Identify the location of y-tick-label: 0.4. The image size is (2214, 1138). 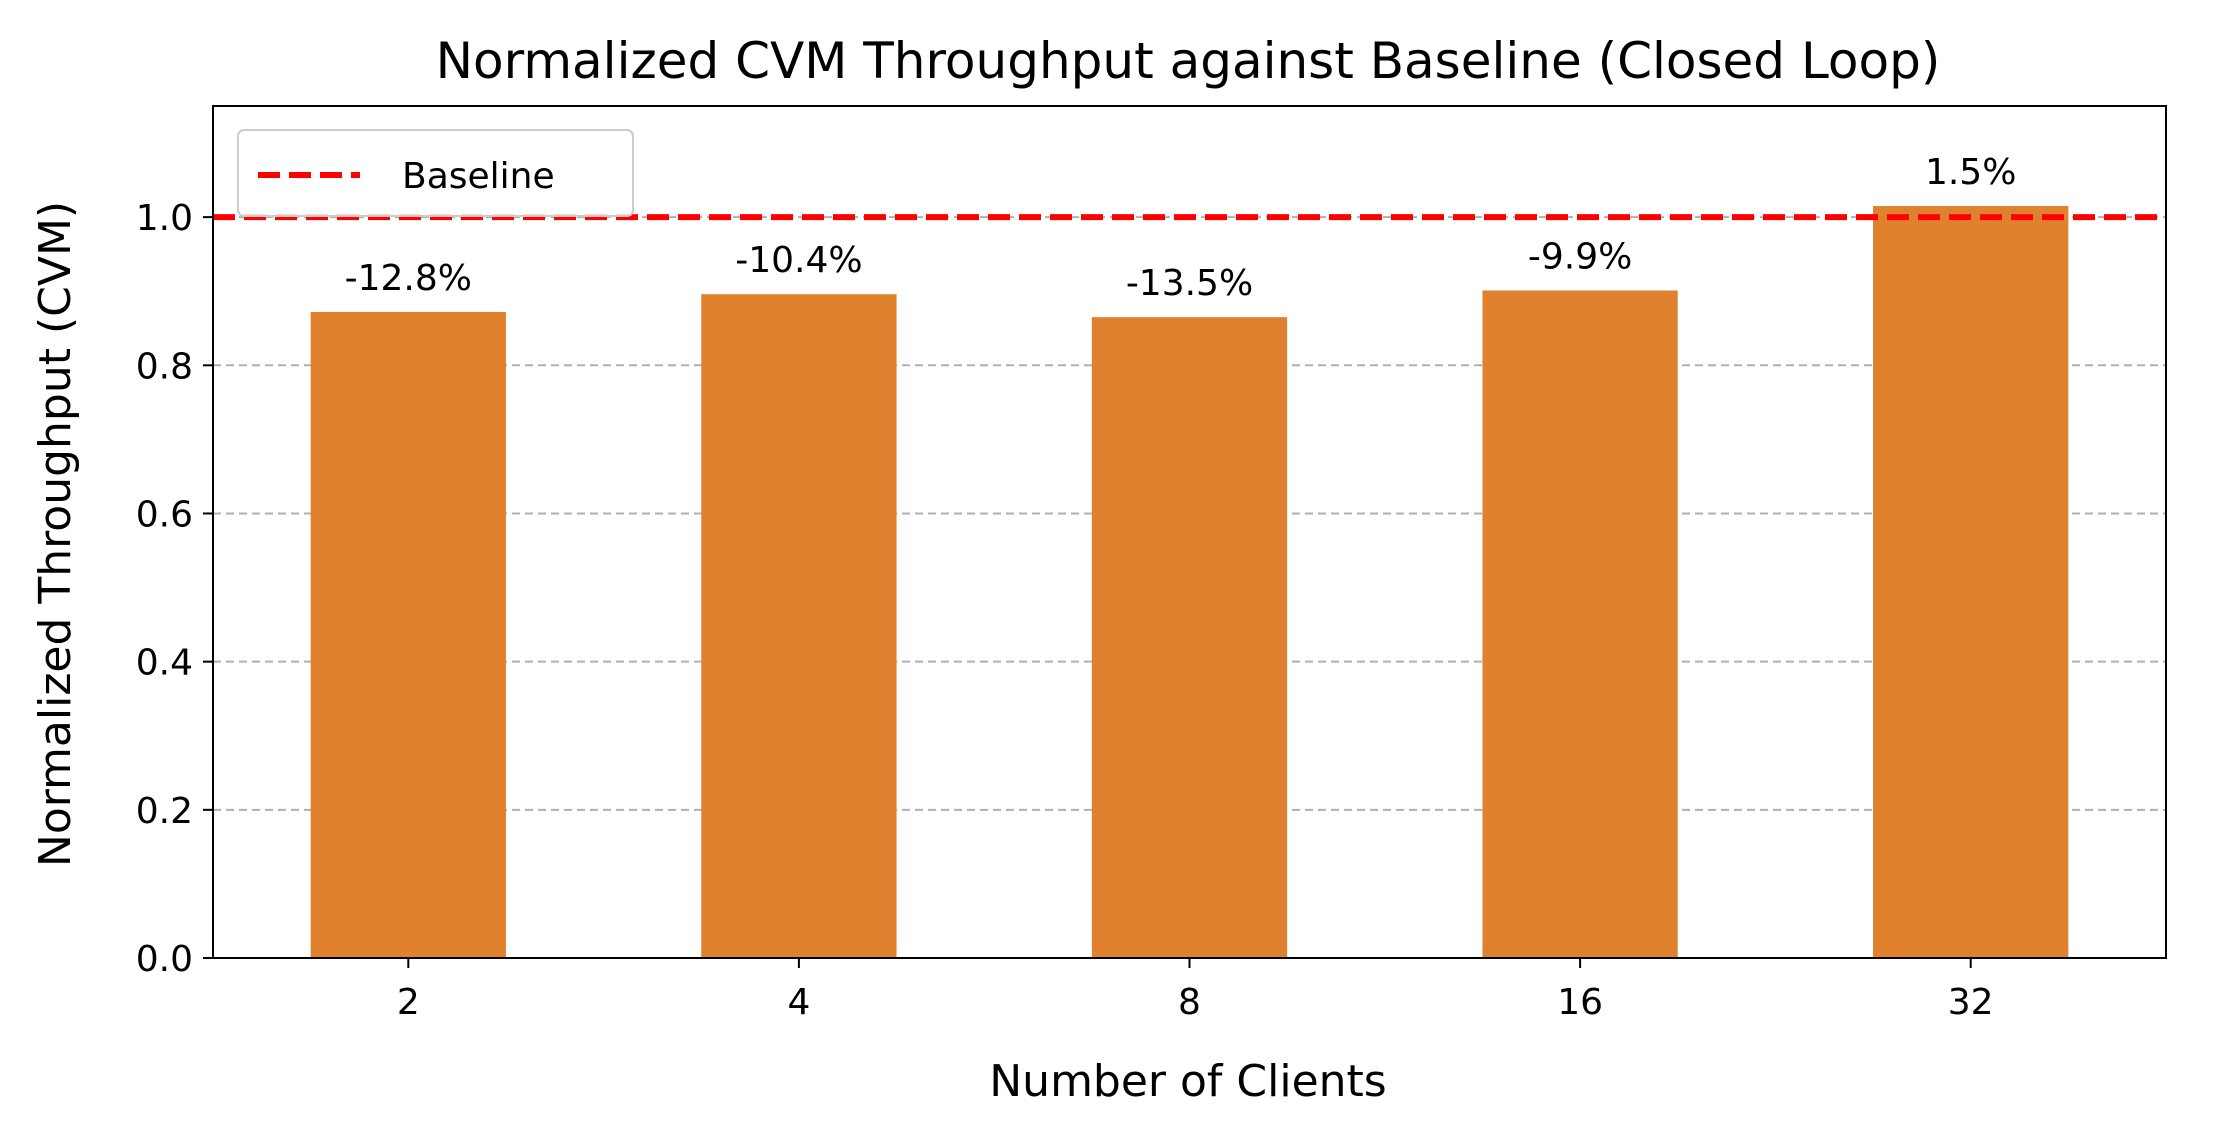
(164, 663).